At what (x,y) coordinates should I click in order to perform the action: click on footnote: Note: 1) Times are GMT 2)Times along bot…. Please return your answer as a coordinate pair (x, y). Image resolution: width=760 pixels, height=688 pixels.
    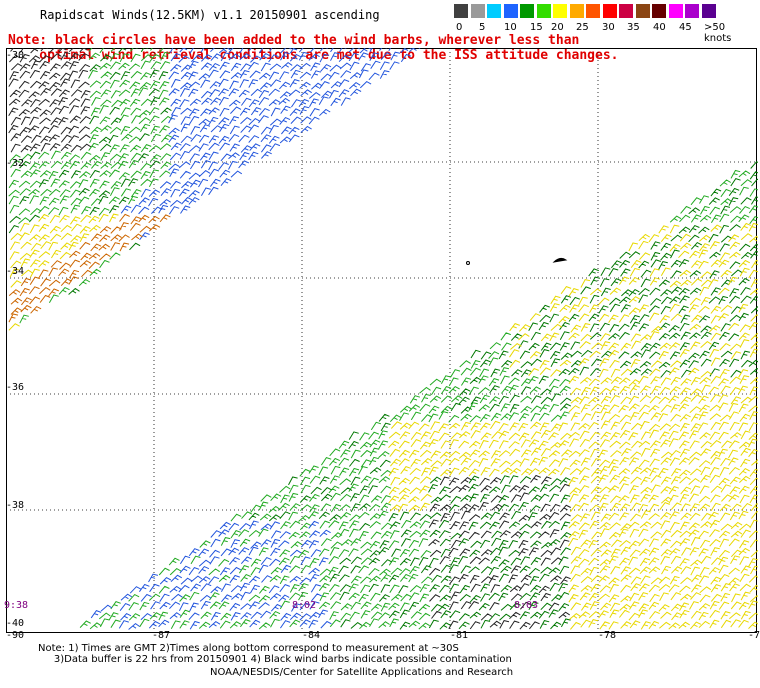
    Looking at the image, I should click on (275, 654).